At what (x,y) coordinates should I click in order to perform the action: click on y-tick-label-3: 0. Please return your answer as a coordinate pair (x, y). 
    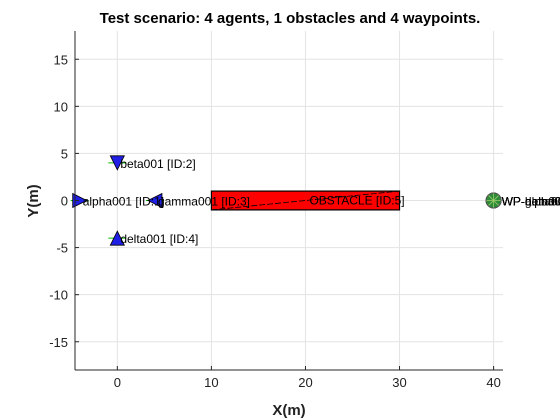
    Looking at the image, I should click on (64, 201).